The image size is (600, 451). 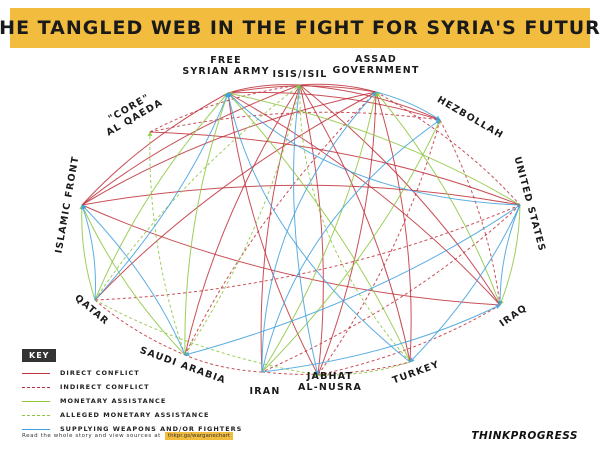 What do you see at coordinates (105, 387) in the screenshot?
I see `legend-label-indirect: INDIRECT CONFLICT` at bounding box center [105, 387].